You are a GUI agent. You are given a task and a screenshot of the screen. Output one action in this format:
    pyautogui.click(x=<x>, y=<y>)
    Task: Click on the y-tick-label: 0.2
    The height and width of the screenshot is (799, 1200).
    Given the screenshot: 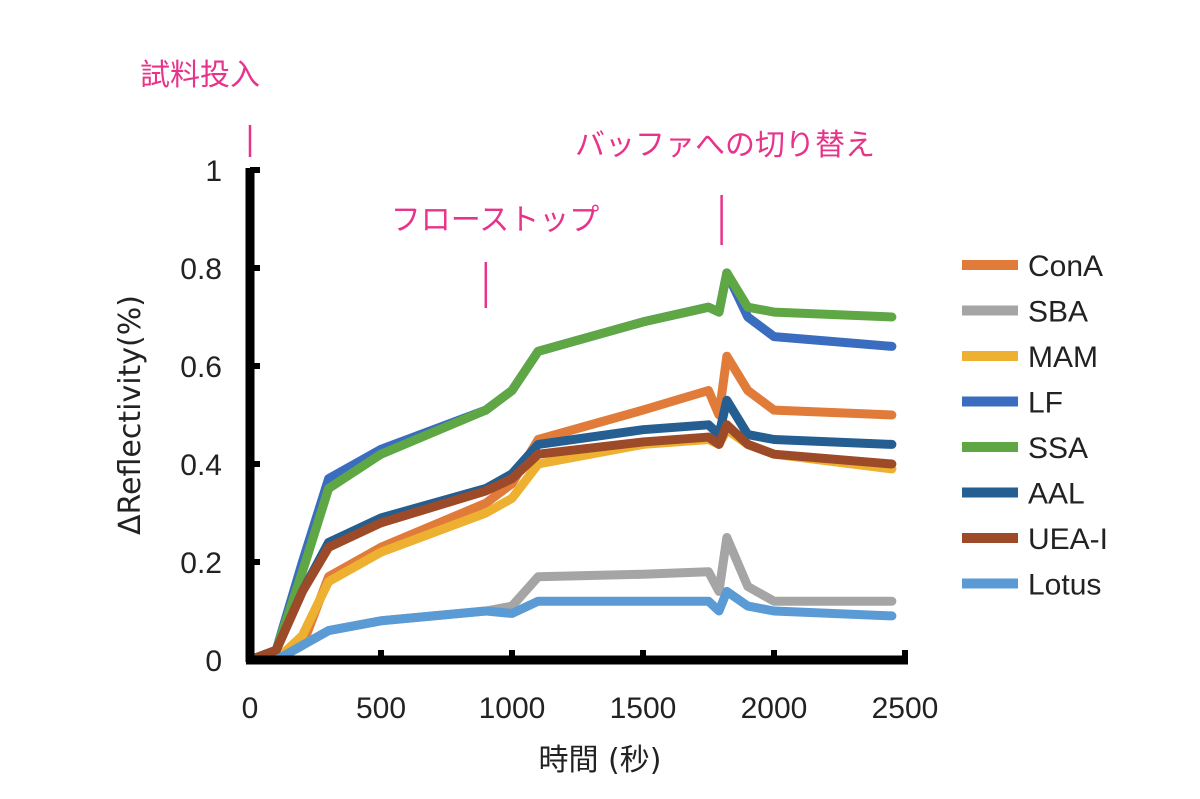 What is the action you would take?
    pyautogui.click(x=201, y=563)
    